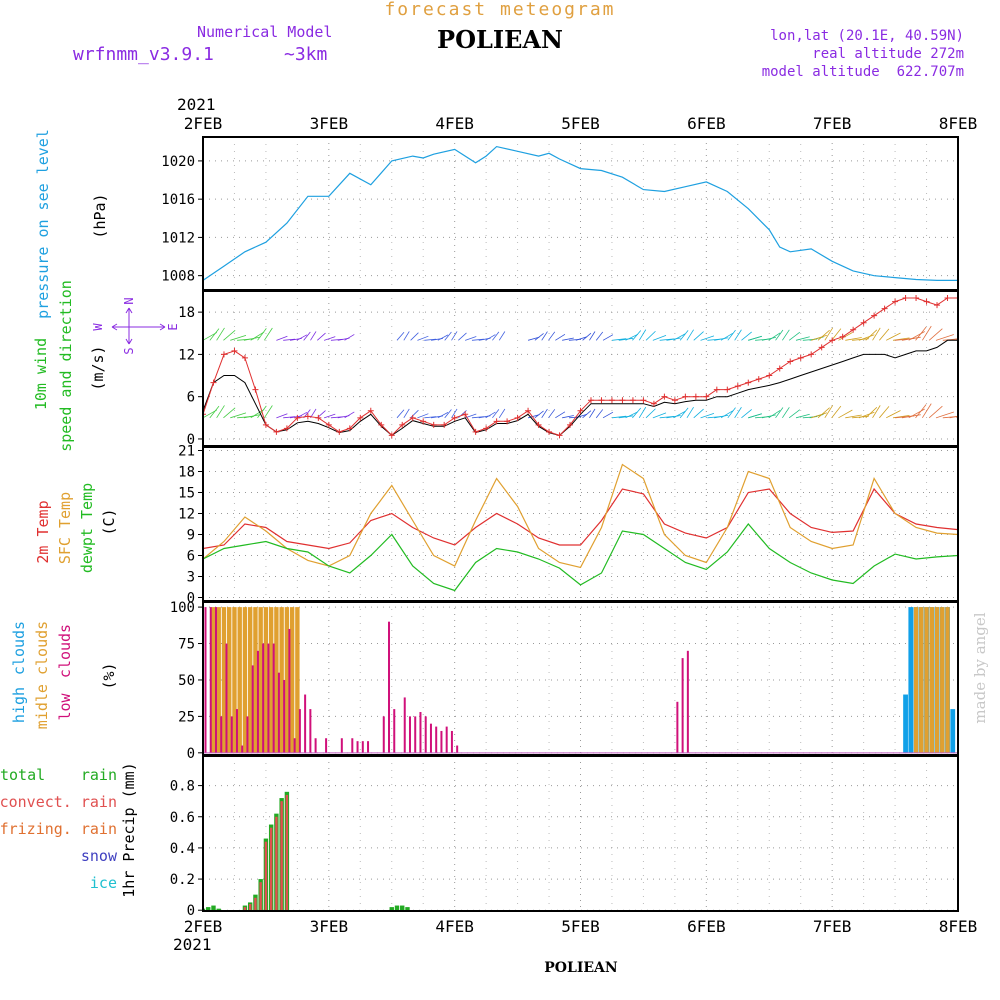 The image size is (1000, 1000). Describe the element at coordinates (43, 531) in the screenshot. I see `temp2m-label: 2m Temp` at that location.